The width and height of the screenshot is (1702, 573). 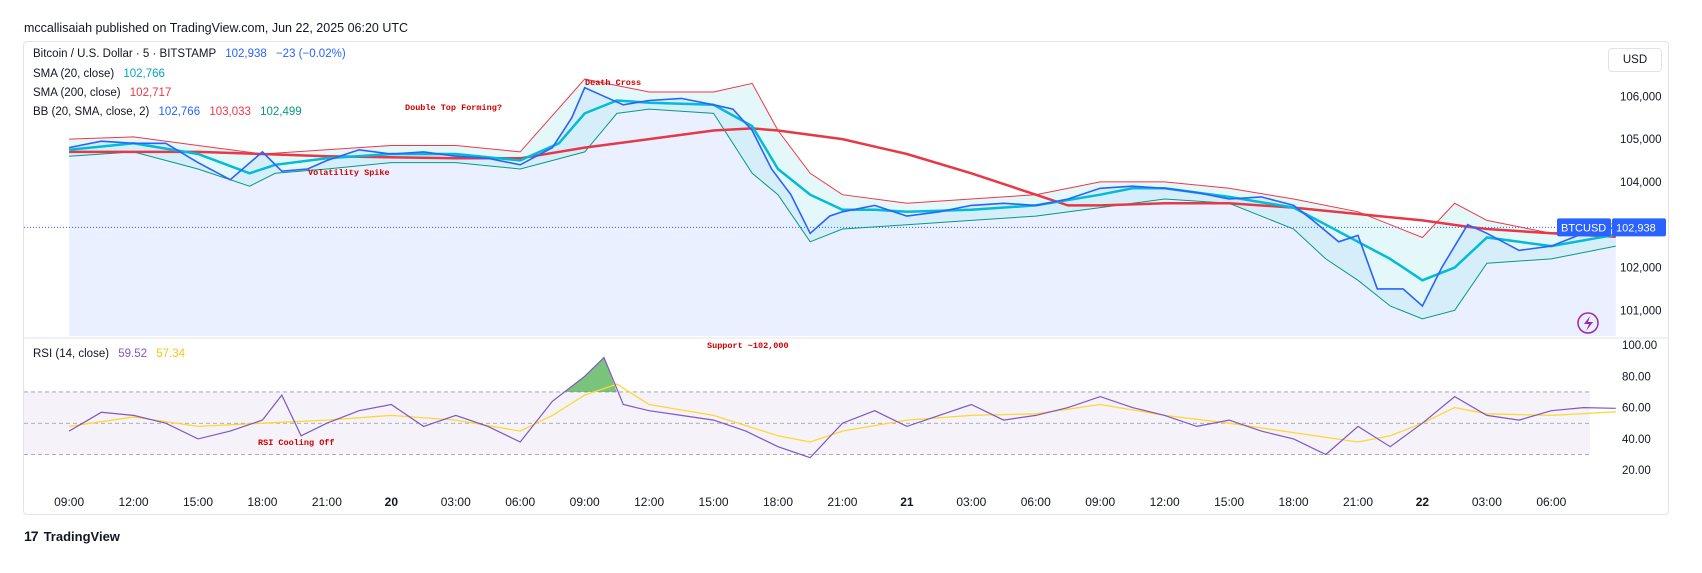 I want to click on legend-rsi-row: RSI (14, close) 59.52 57.34, so click(x=109, y=354).